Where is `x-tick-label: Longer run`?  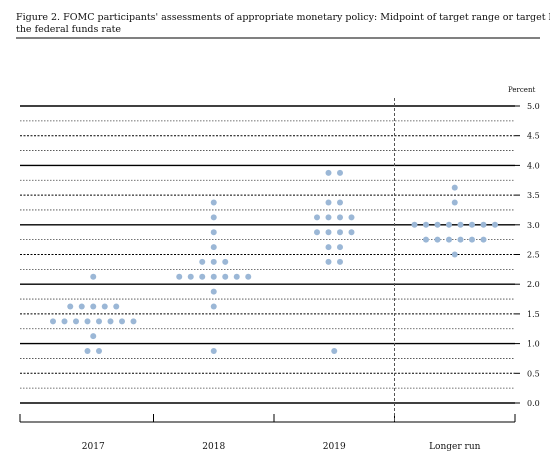
x-tick-label: Longer run is located at coordinates (455, 447).